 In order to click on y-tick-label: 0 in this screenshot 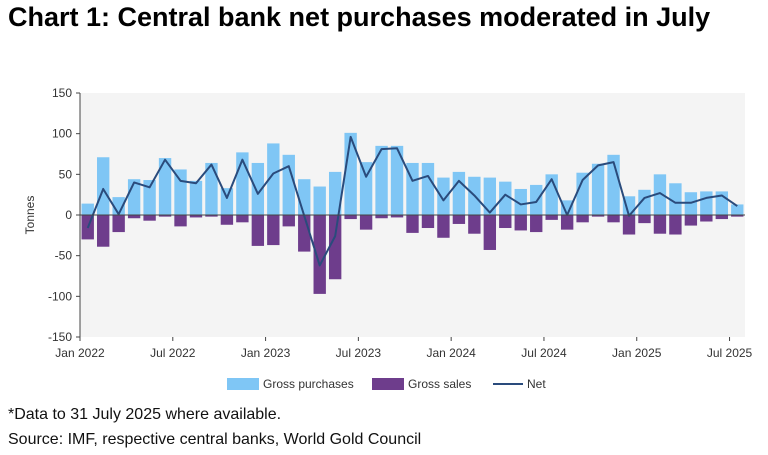, I will do `click(68, 215)`.